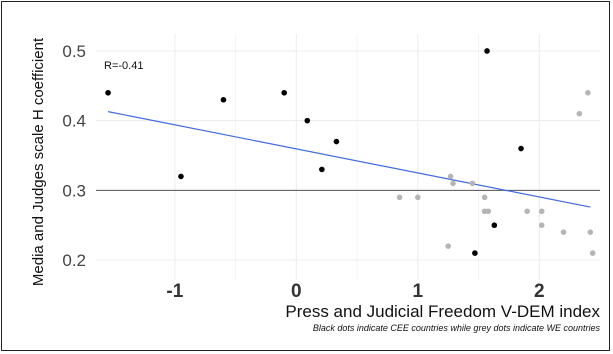  I want to click on correlation-annotation: R=-0.41, so click(123, 66).